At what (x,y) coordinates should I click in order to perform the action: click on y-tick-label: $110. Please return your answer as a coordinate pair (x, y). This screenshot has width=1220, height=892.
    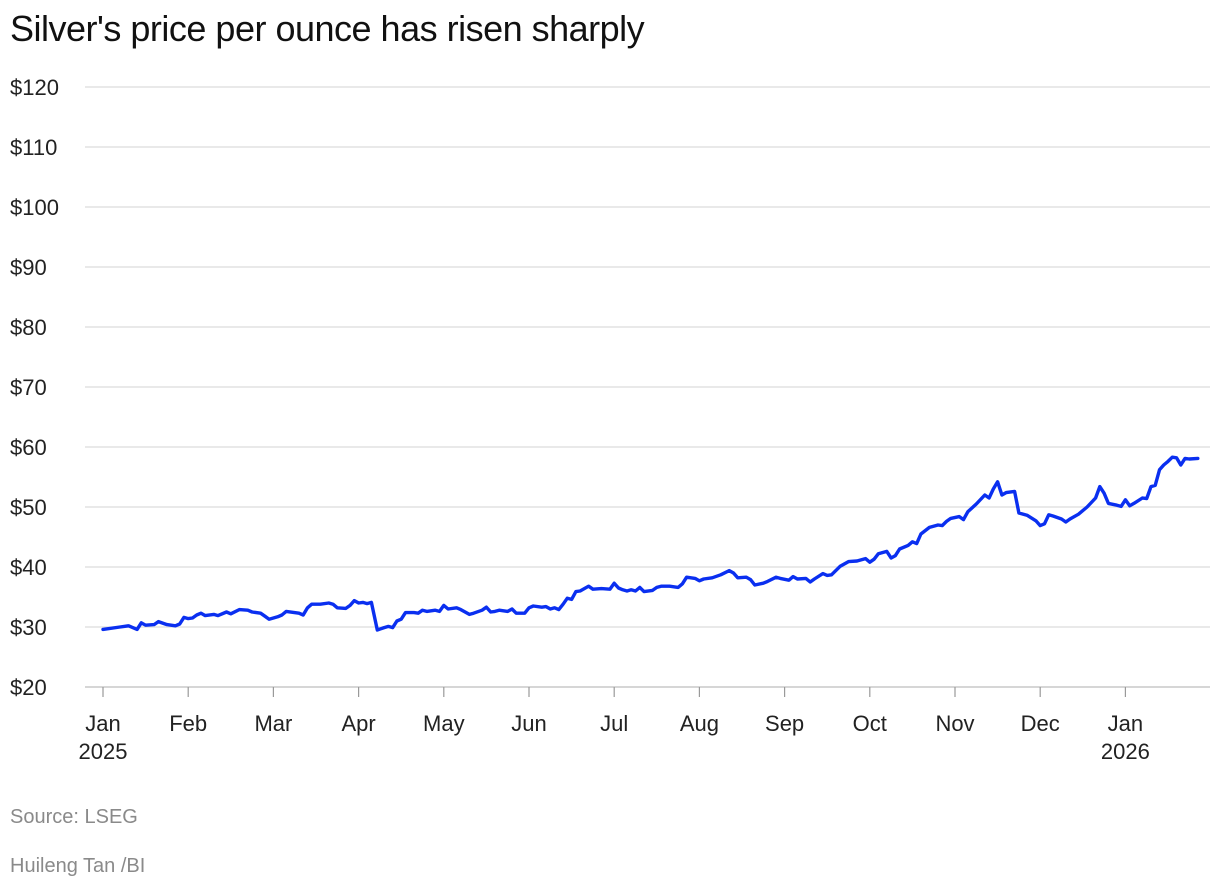
    Looking at the image, I should click on (33, 147).